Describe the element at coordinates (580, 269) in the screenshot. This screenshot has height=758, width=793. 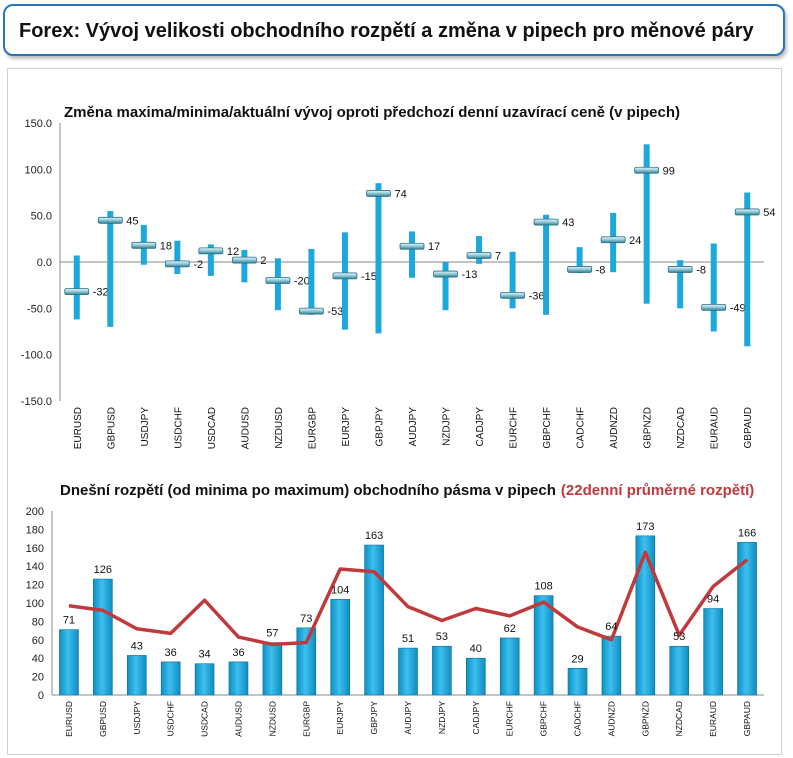
I see `current-marker-cadchf` at that location.